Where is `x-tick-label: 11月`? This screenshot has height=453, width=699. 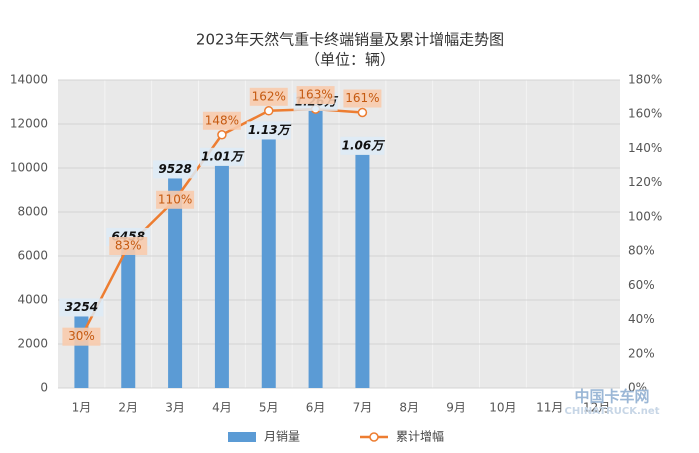 x-tick-label: 11月 is located at coordinates (549, 408).